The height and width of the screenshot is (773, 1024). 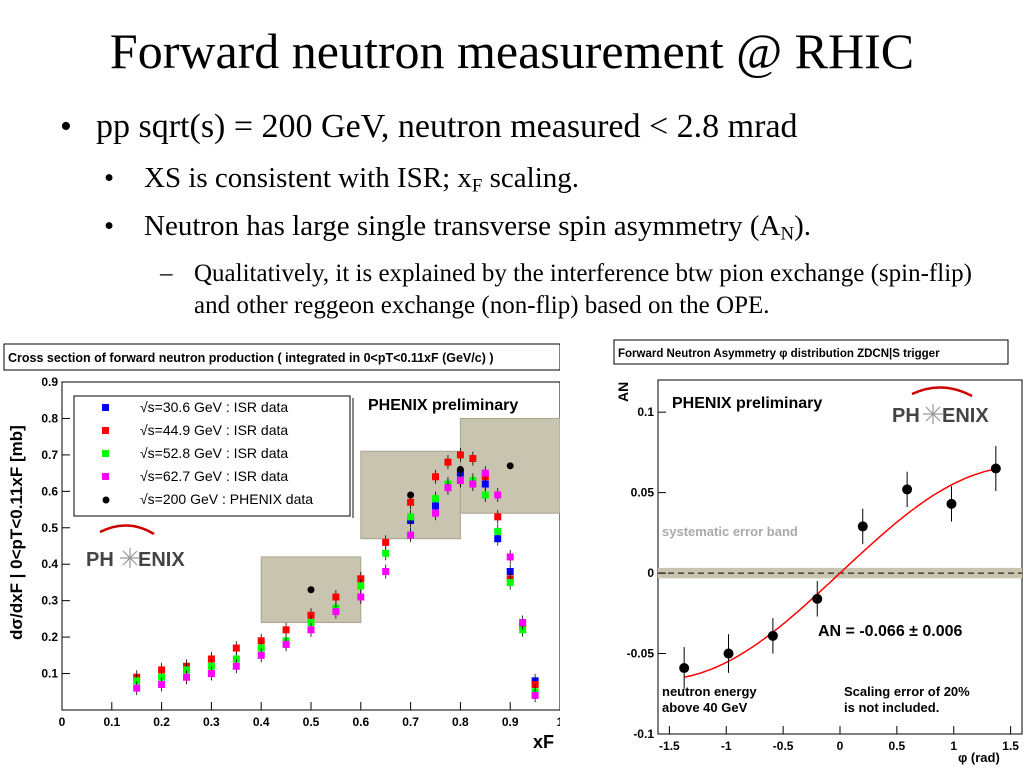 What do you see at coordinates (726, 746) in the screenshot?
I see `x-tick-label: -1` at bounding box center [726, 746].